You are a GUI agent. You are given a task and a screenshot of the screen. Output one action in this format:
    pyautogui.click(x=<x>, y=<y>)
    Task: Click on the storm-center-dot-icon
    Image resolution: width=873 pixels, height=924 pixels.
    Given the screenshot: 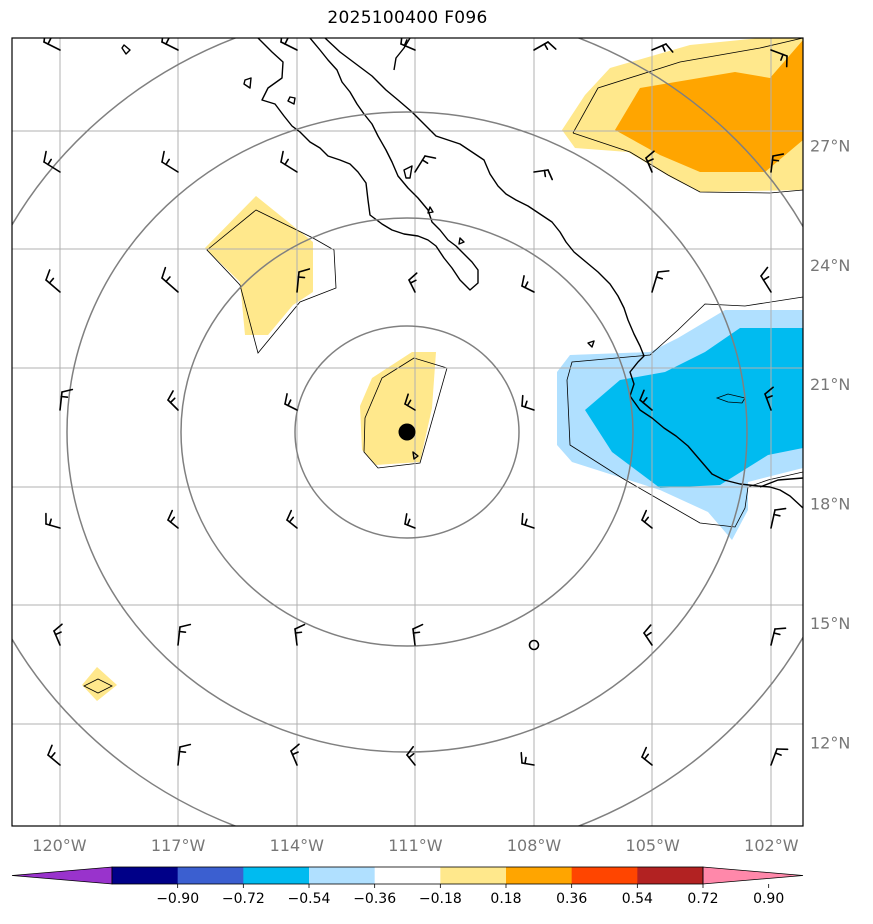 What is the action you would take?
    pyautogui.click(x=407, y=432)
    